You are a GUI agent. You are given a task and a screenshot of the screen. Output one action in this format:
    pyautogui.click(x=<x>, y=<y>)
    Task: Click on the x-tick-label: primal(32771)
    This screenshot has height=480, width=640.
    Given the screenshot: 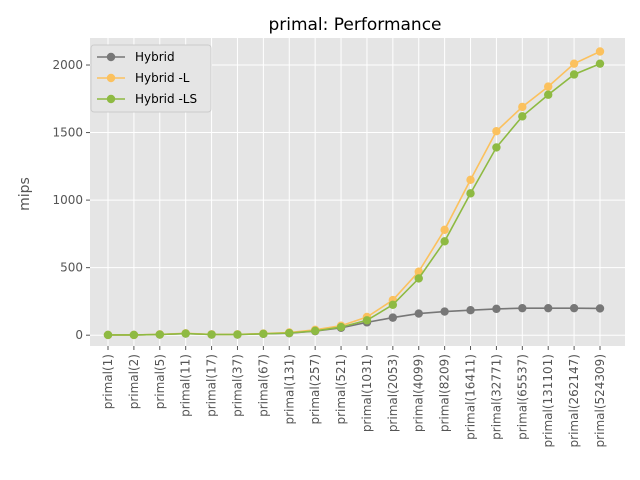 What is the action you would take?
    pyautogui.click(x=496, y=397)
    